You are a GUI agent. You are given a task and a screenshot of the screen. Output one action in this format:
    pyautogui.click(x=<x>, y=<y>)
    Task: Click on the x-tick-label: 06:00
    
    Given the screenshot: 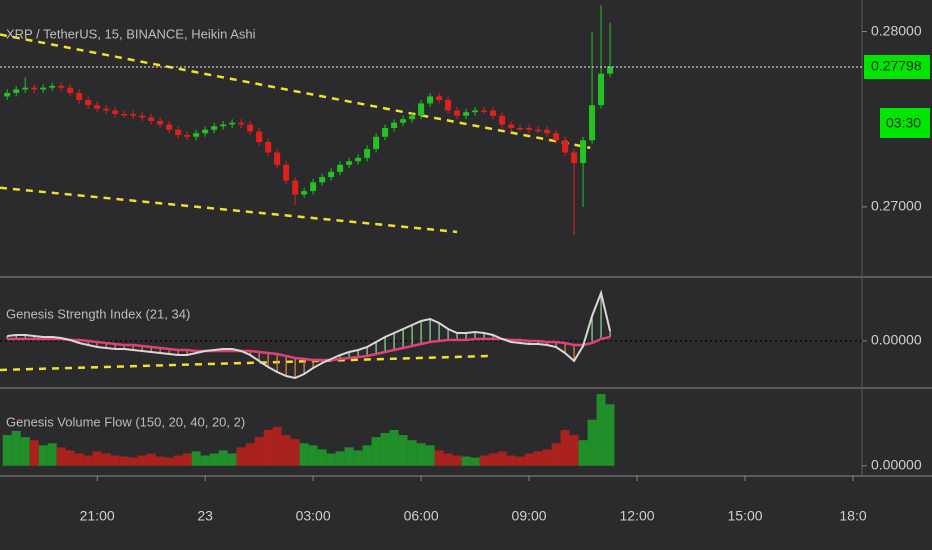 What is the action you would take?
    pyautogui.click(x=421, y=516)
    